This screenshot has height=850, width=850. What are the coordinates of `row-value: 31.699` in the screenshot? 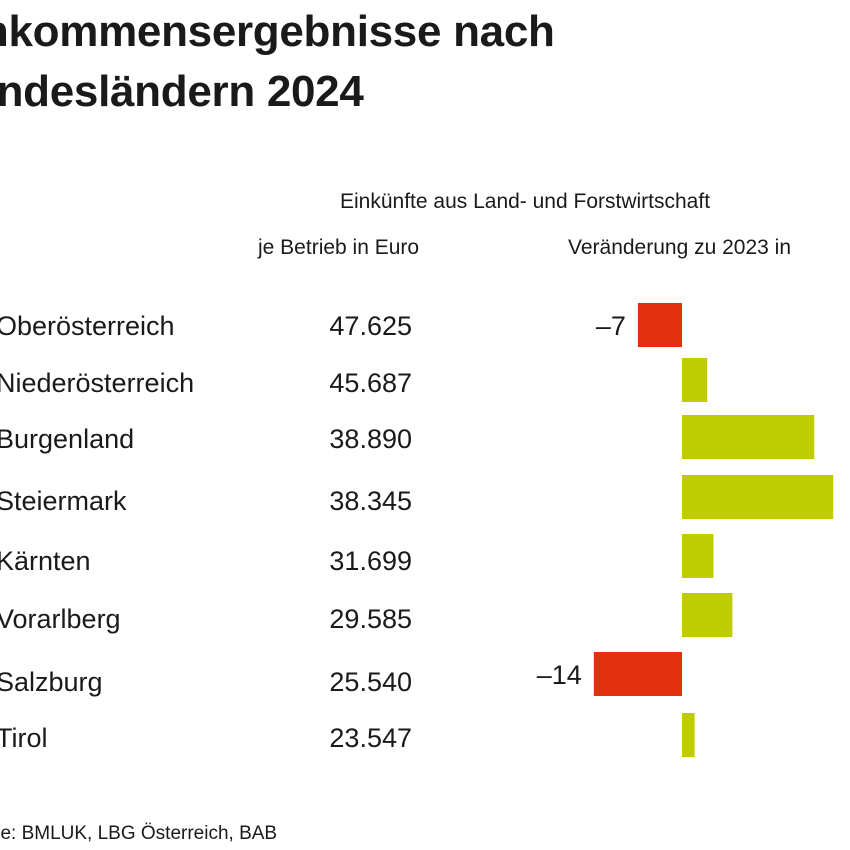 It's located at (370, 561).